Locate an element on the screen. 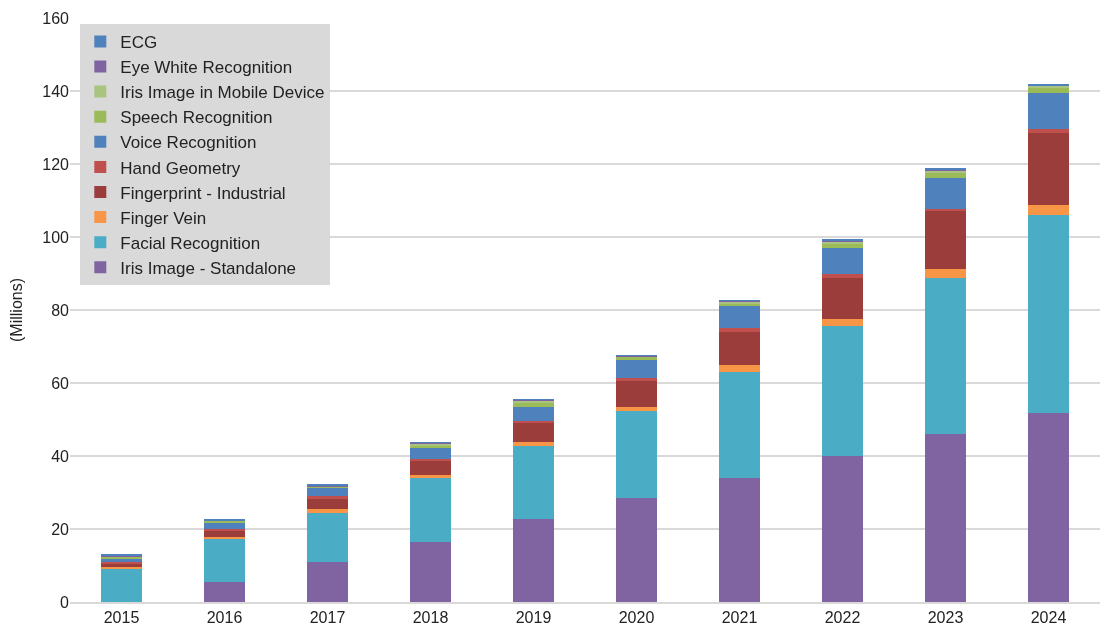  y-tick-label: 160 is located at coordinates (56, 18).